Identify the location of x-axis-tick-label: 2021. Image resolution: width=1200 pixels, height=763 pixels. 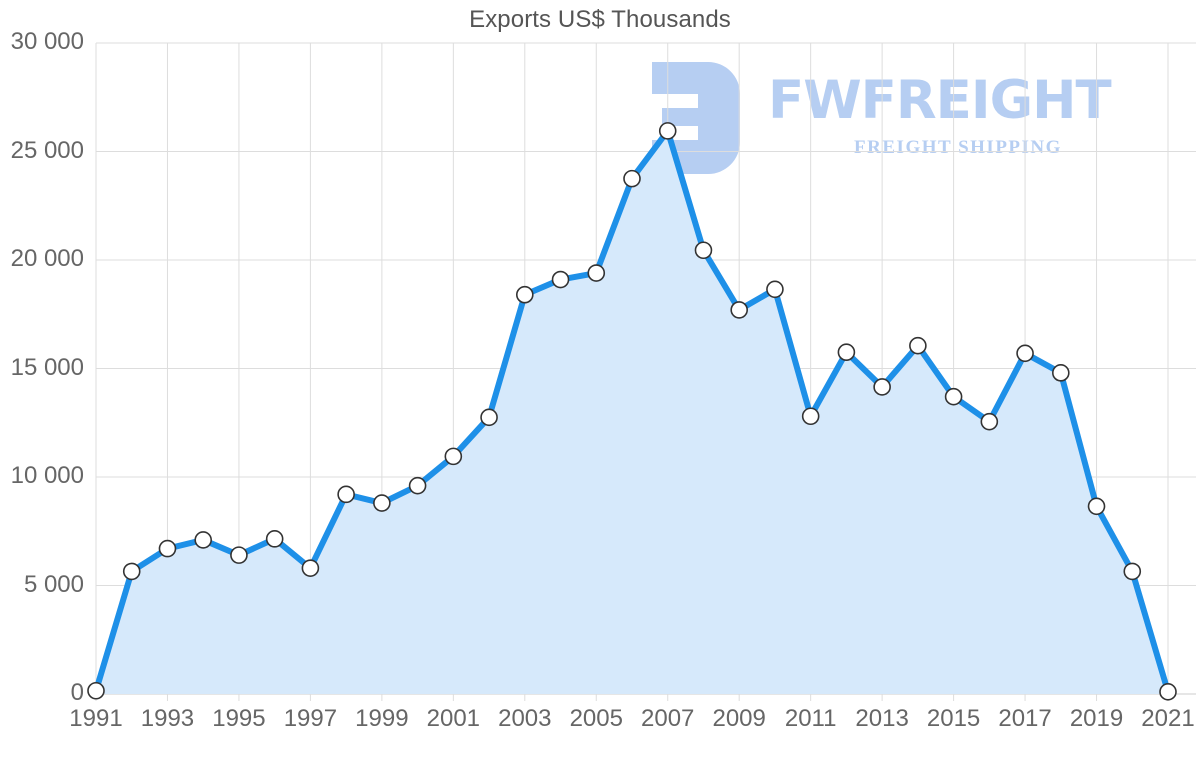
(1168, 718).